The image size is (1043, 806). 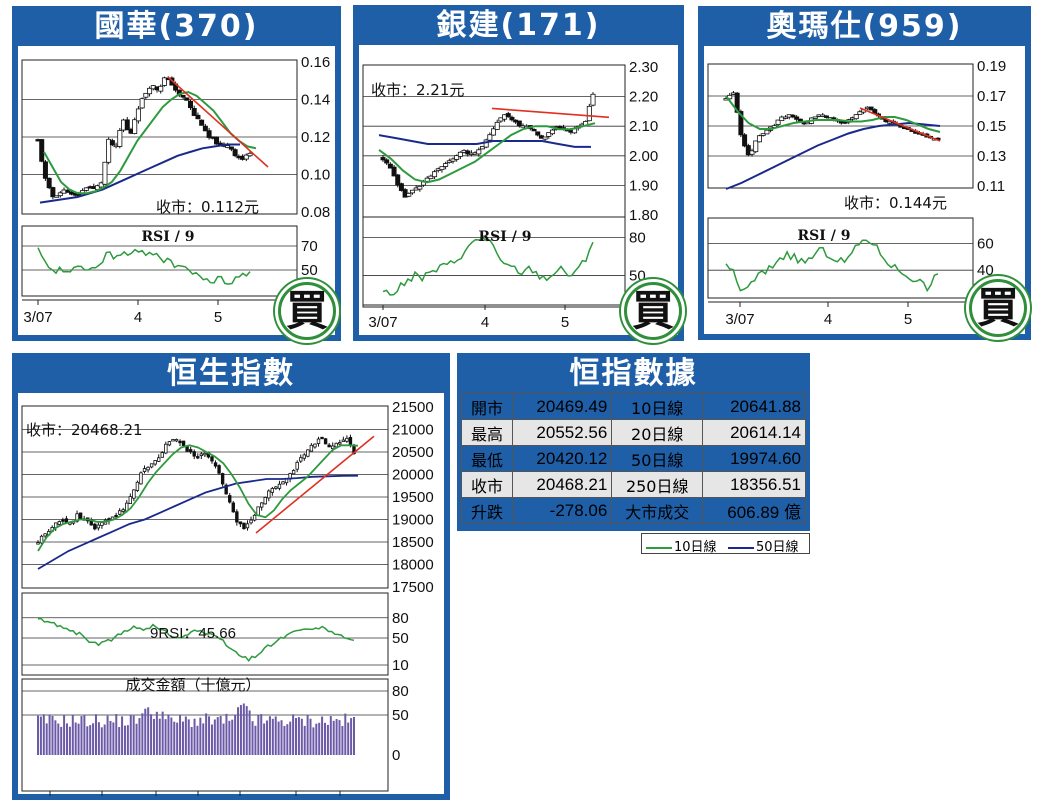 What do you see at coordinates (413, 520) in the screenshot?
I see `y-tick-label: 19000` at bounding box center [413, 520].